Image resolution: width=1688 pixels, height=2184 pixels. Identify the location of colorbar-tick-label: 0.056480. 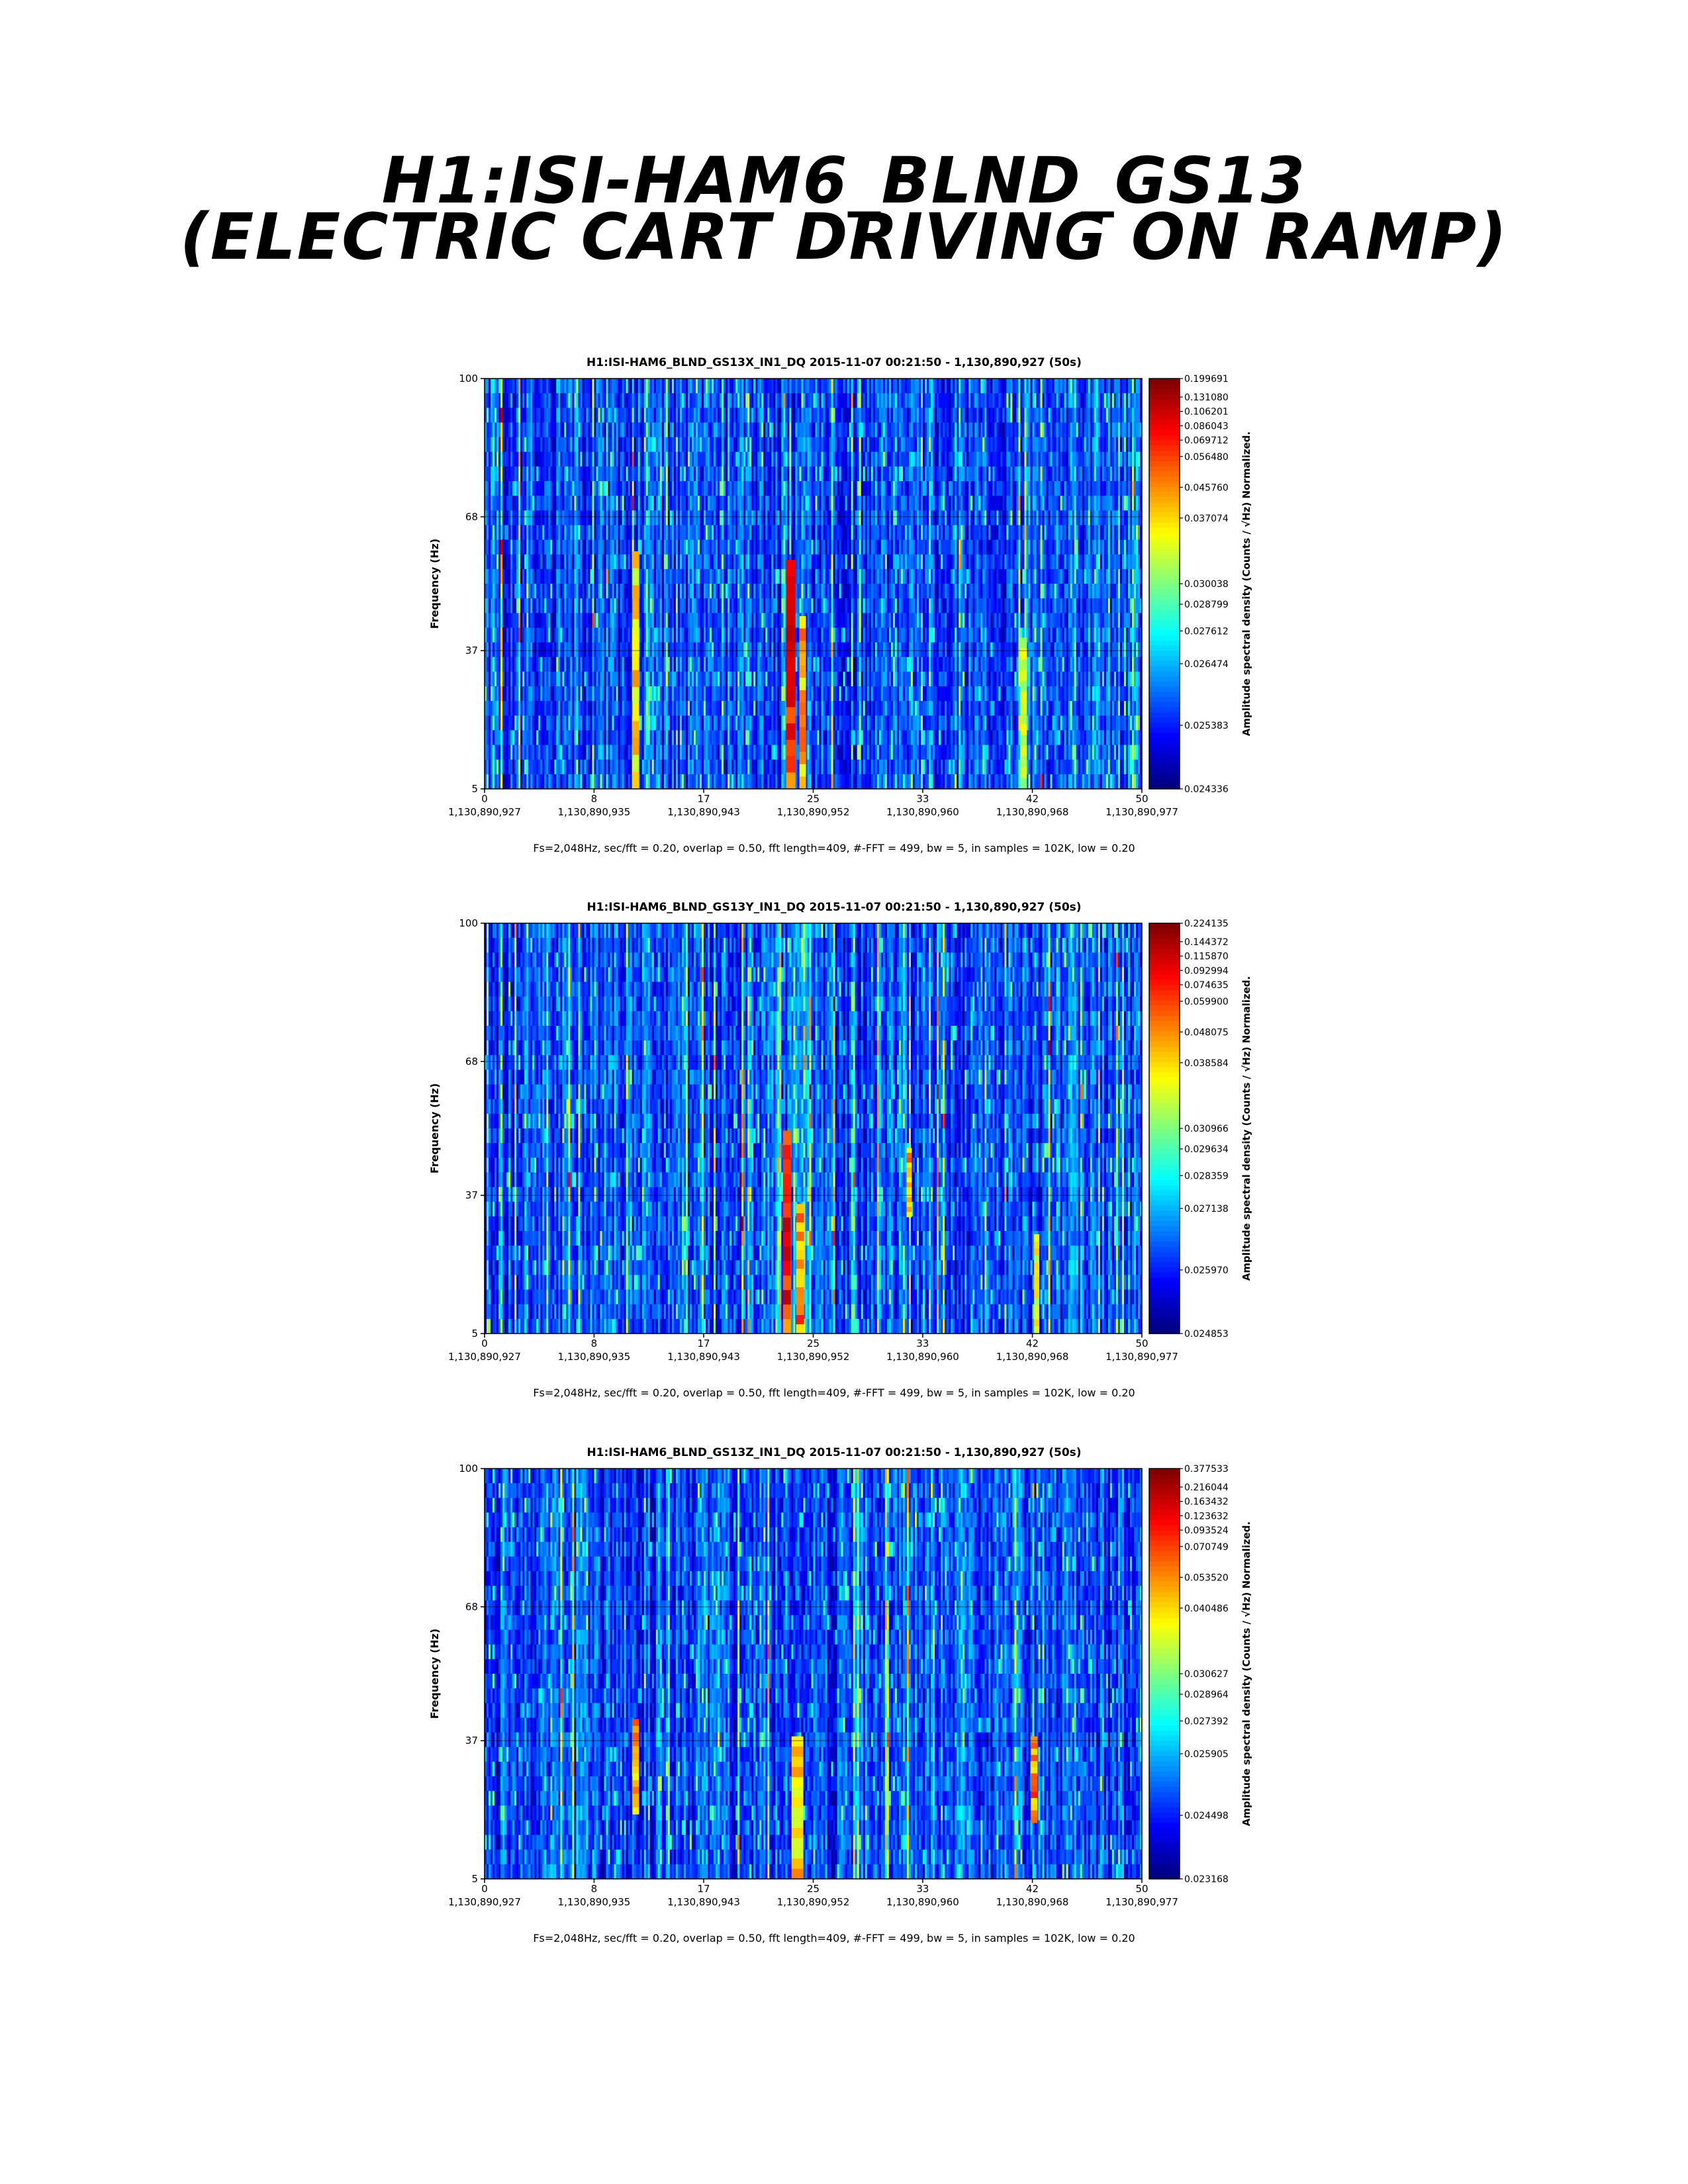
(1206, 457).